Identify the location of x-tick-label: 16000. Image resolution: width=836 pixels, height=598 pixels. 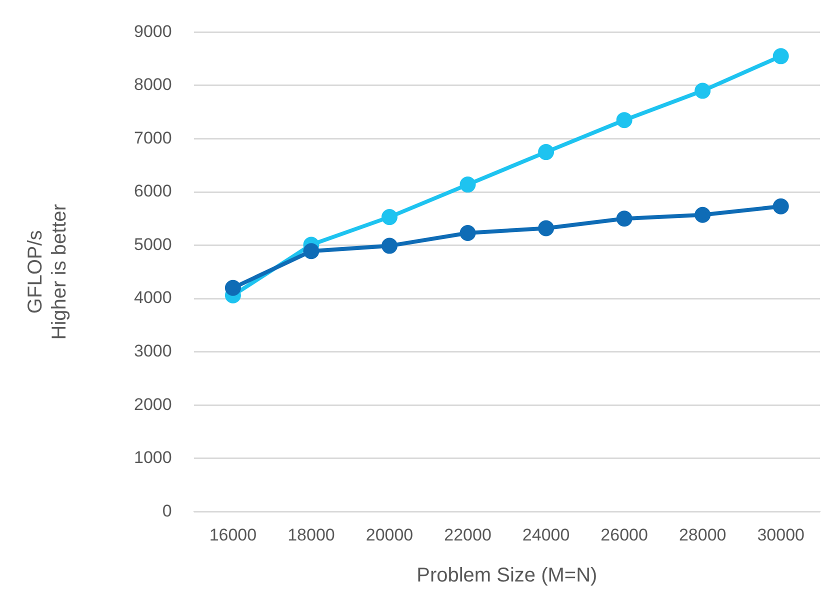
(233, 534).